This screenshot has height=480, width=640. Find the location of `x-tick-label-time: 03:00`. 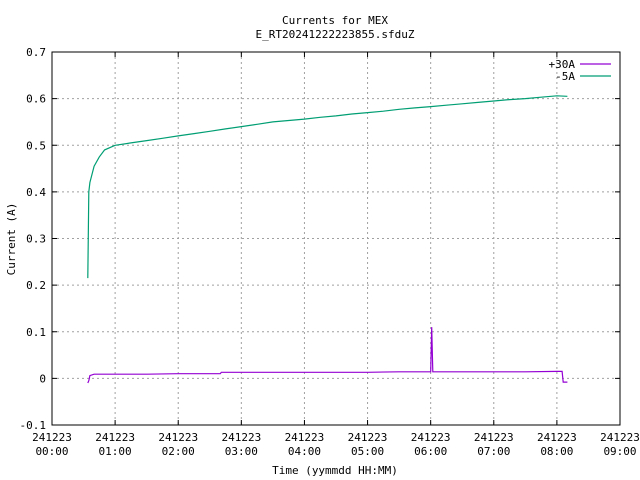

x-tick-label-time: 03:00 is located at coordinates (241, 451).